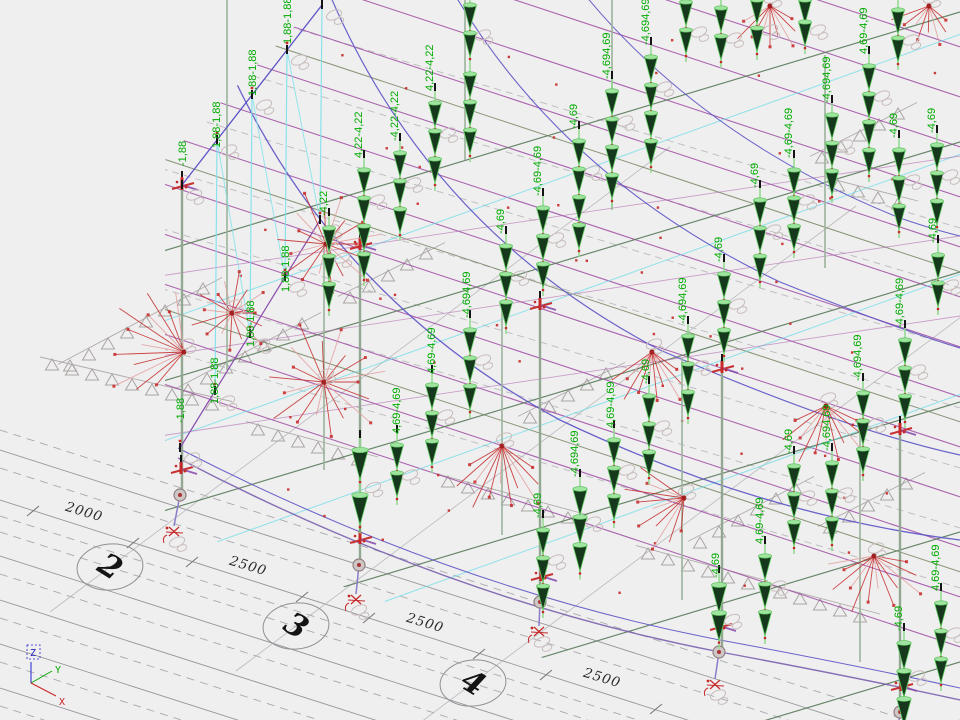  Describe the element at coordinates (324, 203) in the screenshot. I see `load-value-label: -4,22` at that location.